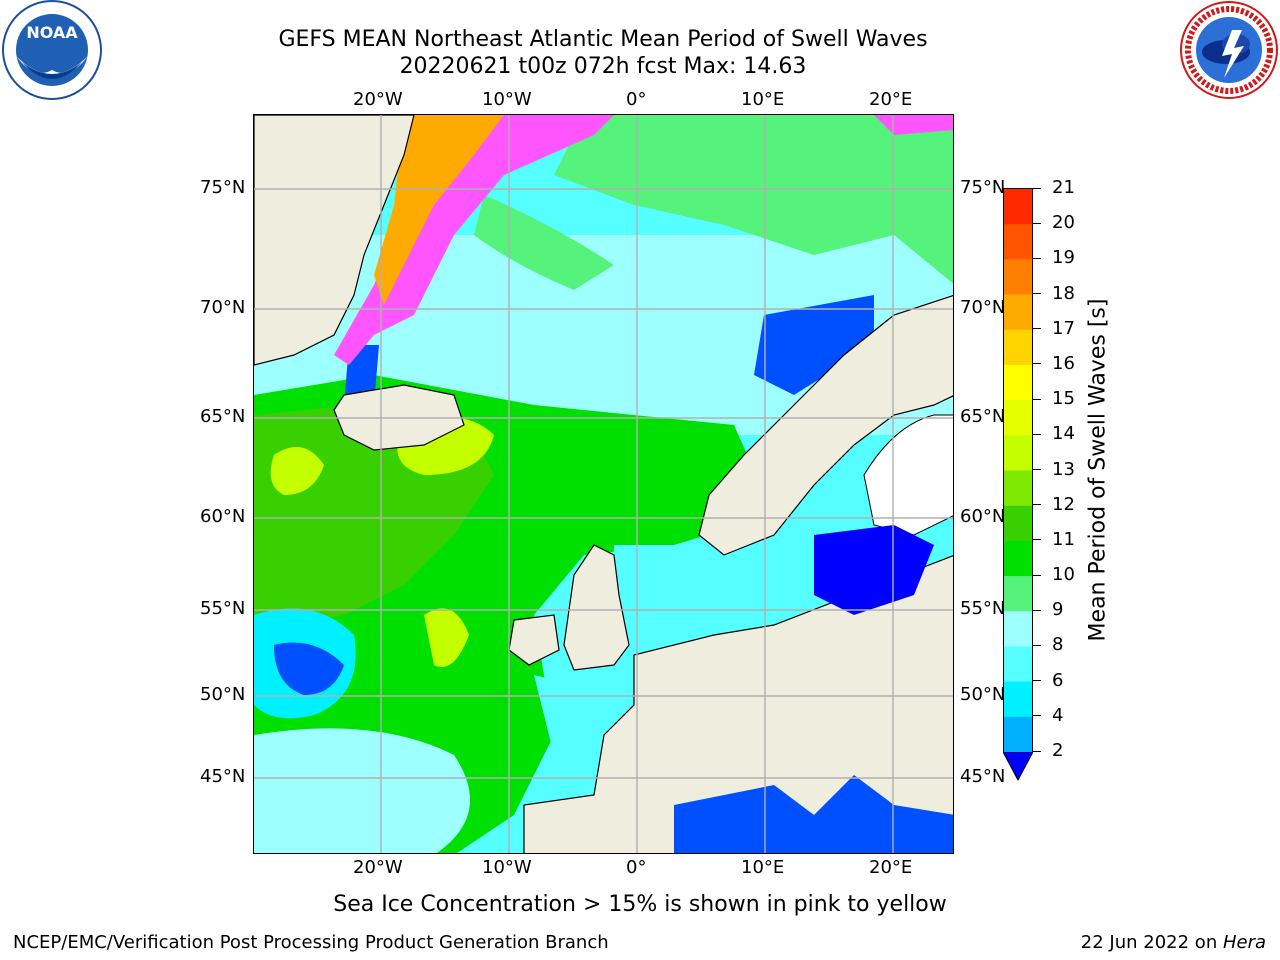 Image resolution: width=1280 pixels, height=960 pixels. Describe the element at coordinates (1058, 750) in the screenshot. I see `colorbar-tick-label: 2` at that location.